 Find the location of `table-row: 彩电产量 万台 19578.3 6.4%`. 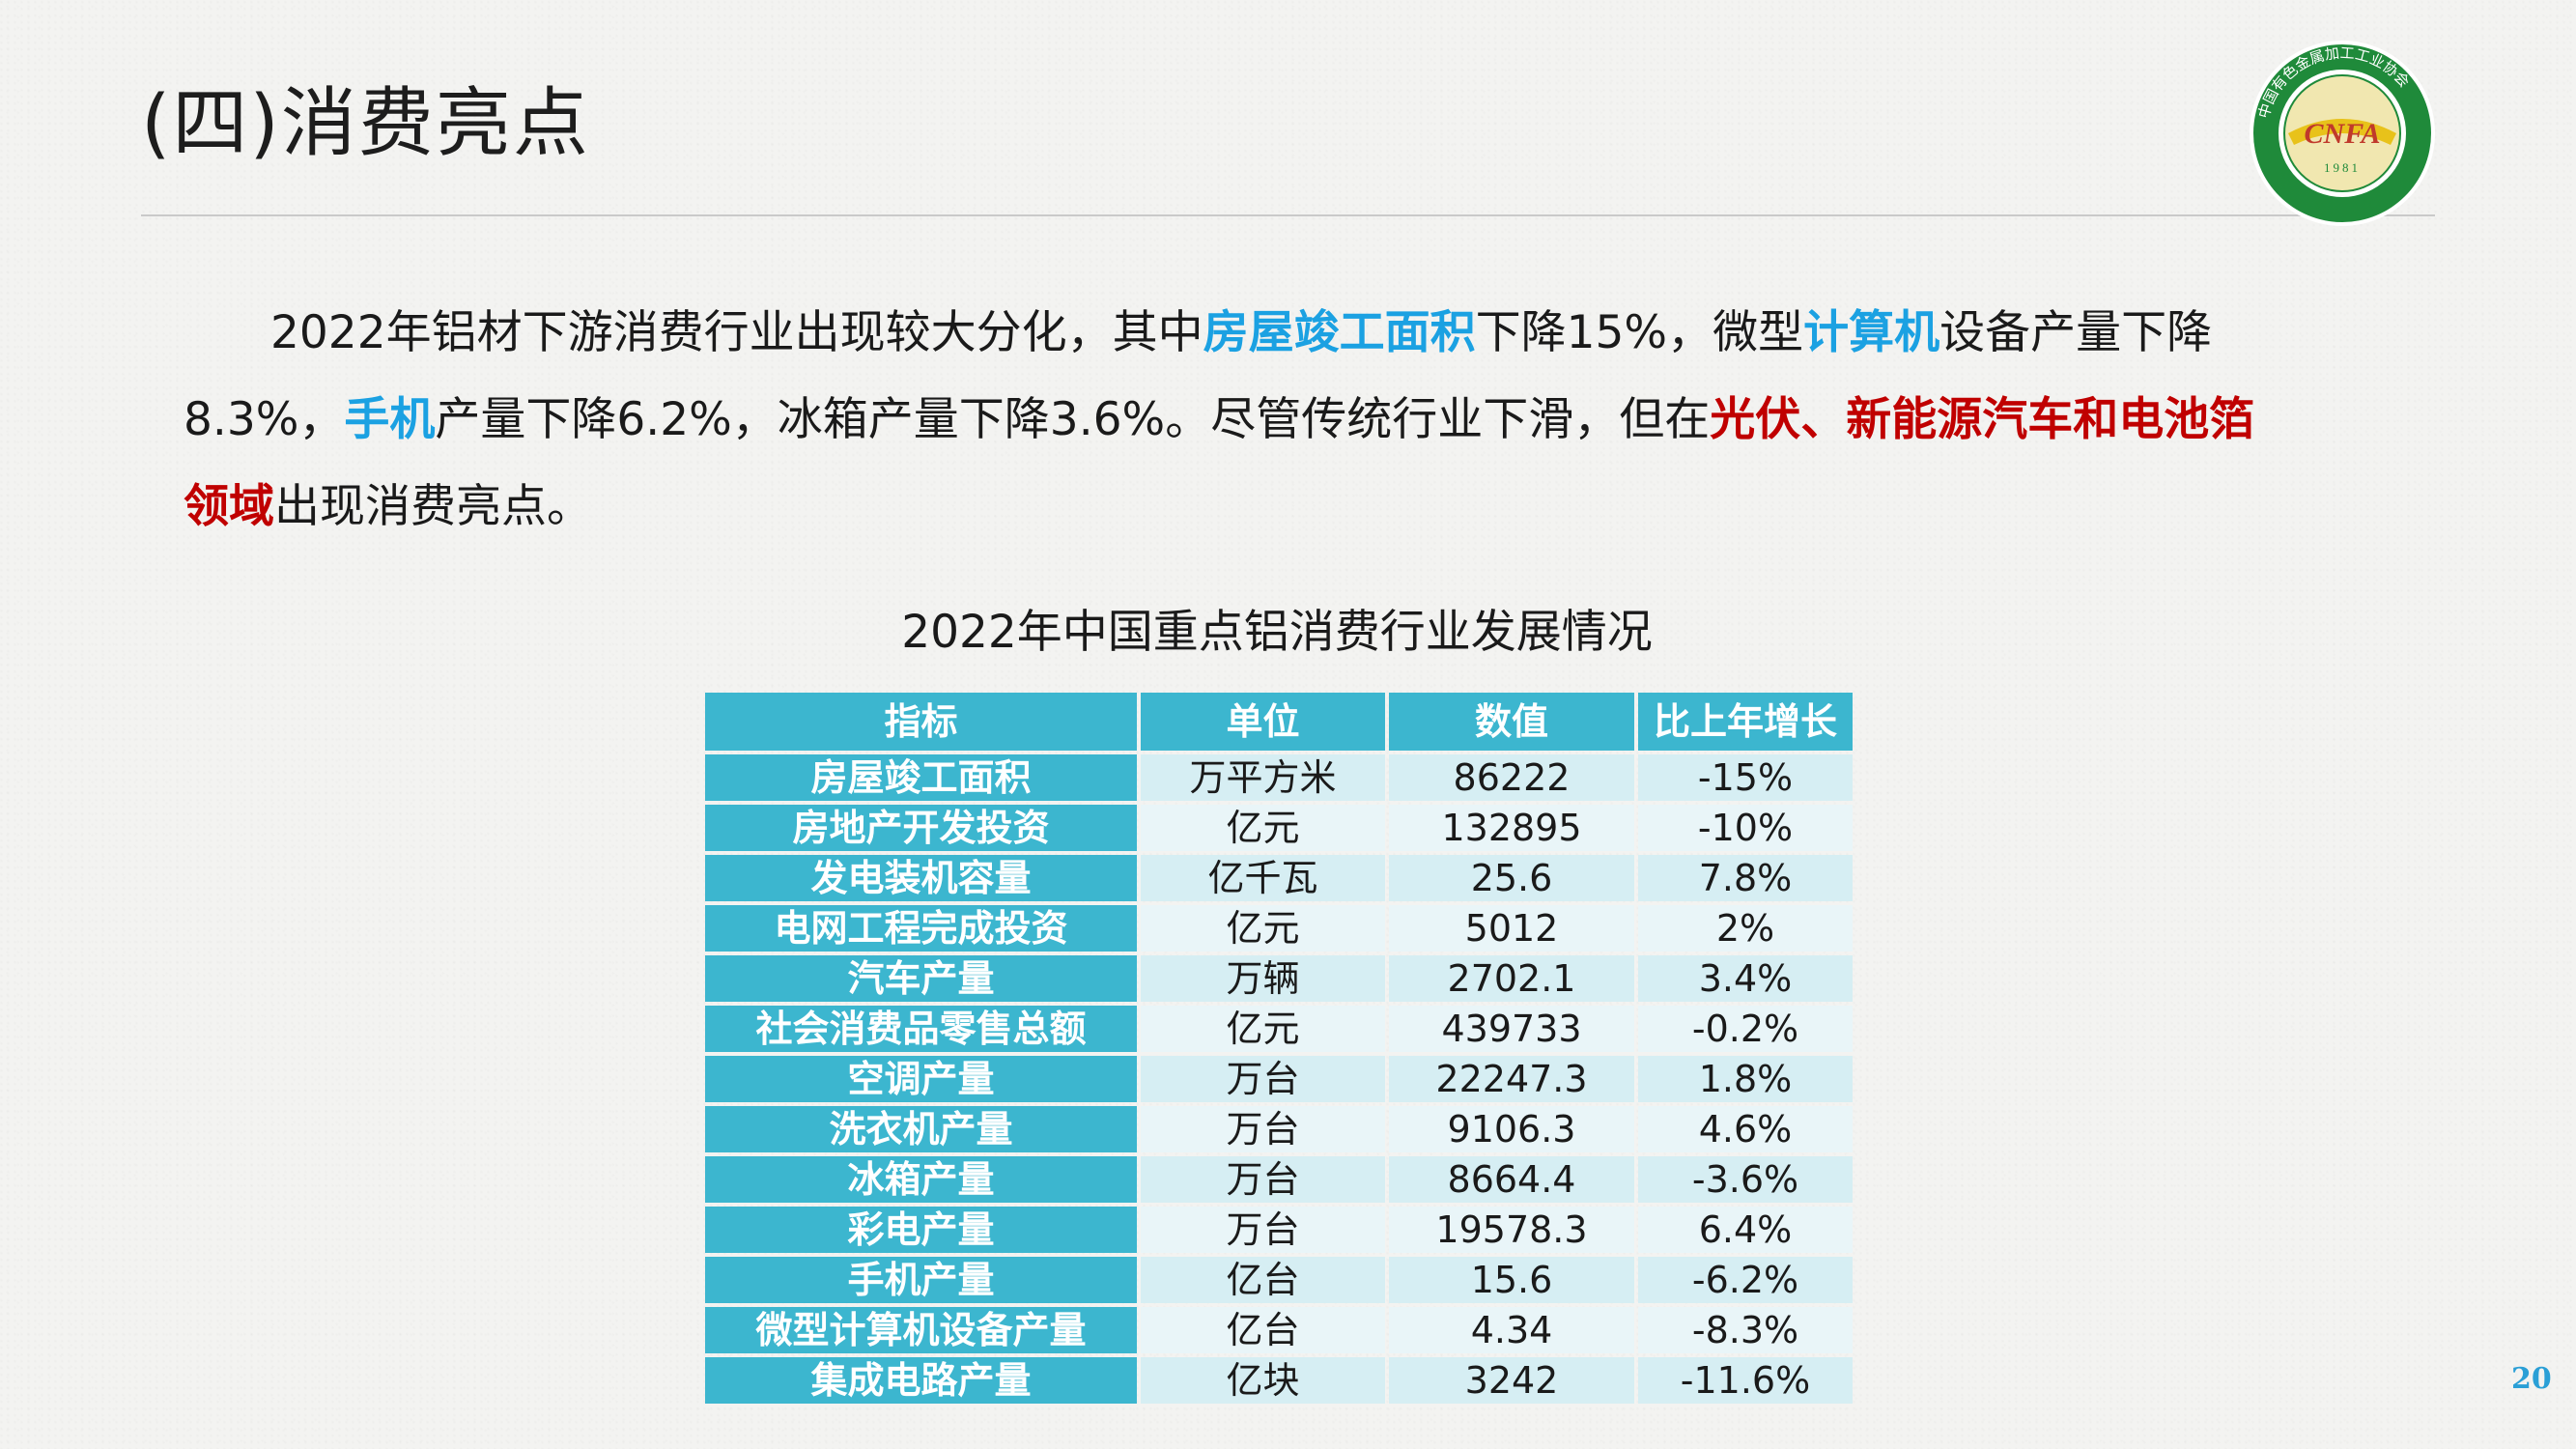

table-row: 彩电产量 万台 19578.3 6.4% is located at coordinates (1279, 1230).